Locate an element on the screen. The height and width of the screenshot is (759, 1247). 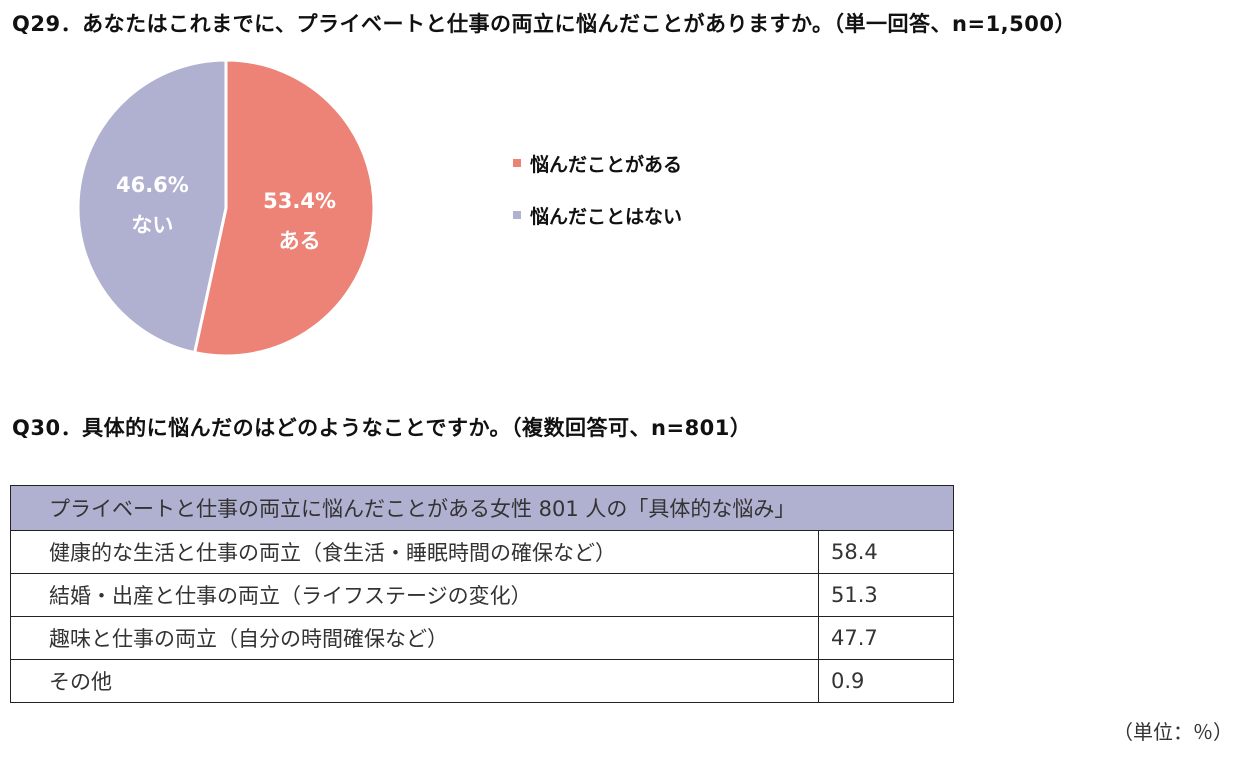
legend-label-yes: 悩んだことがある is located at coordinates (606, 164).